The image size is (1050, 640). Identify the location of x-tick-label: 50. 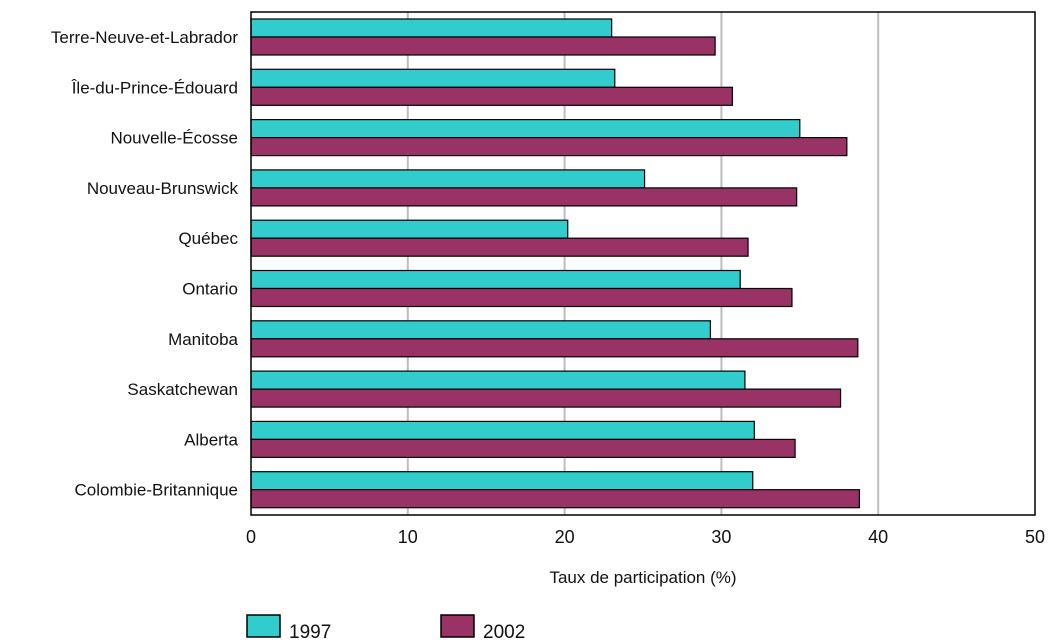
(1035, 537).